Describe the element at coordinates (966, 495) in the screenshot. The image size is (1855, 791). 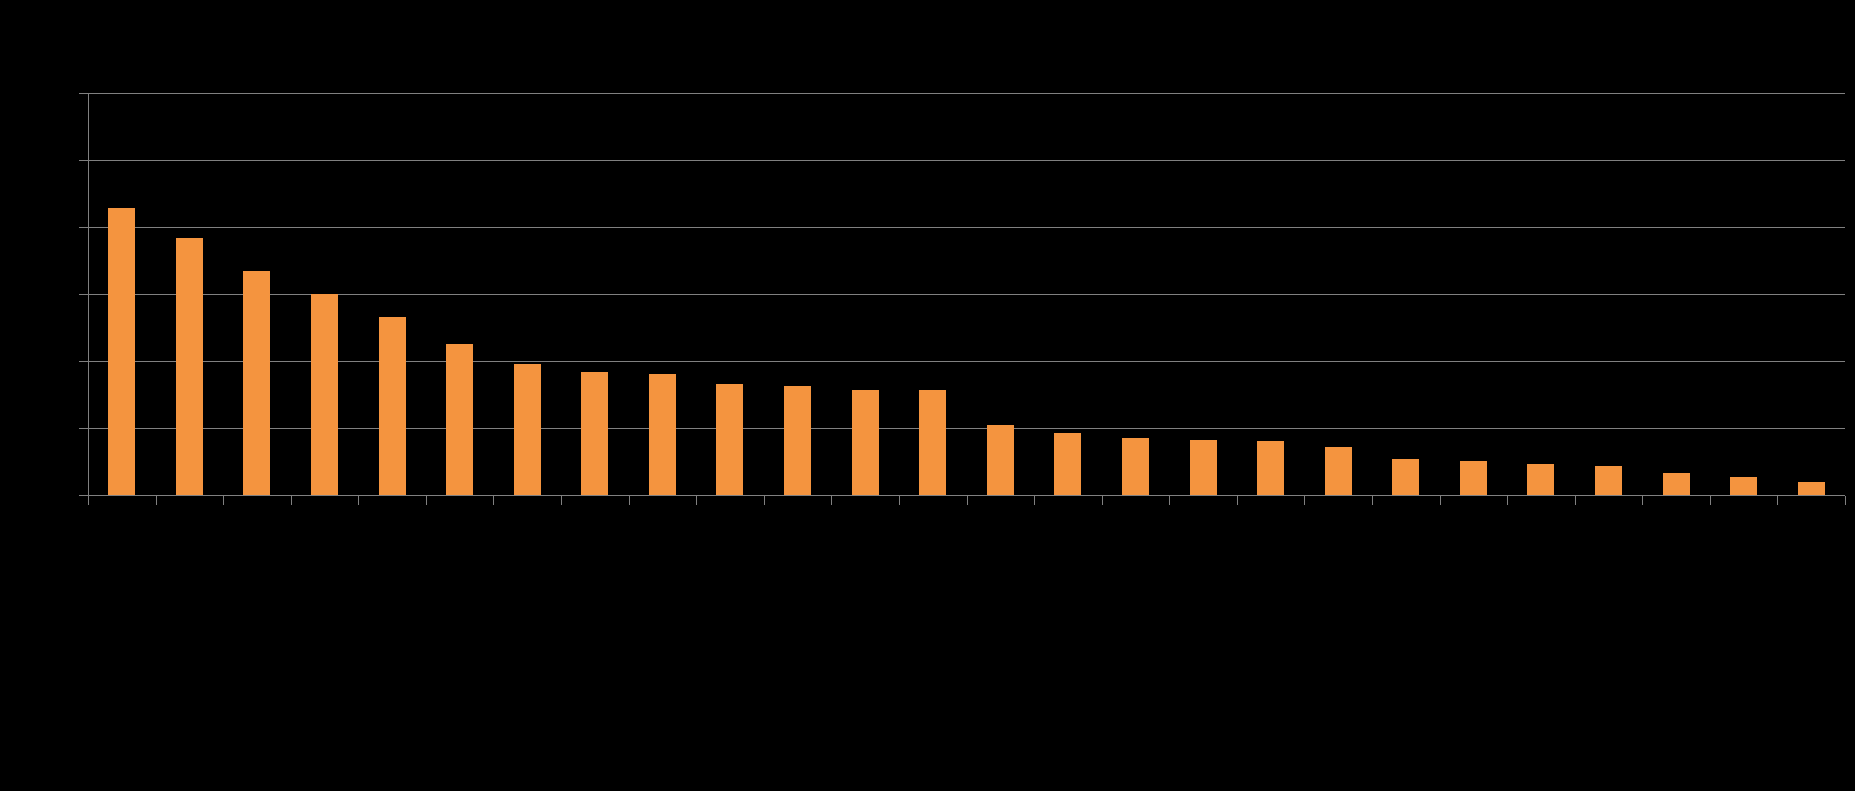
I see `x-axis-line` at that location.